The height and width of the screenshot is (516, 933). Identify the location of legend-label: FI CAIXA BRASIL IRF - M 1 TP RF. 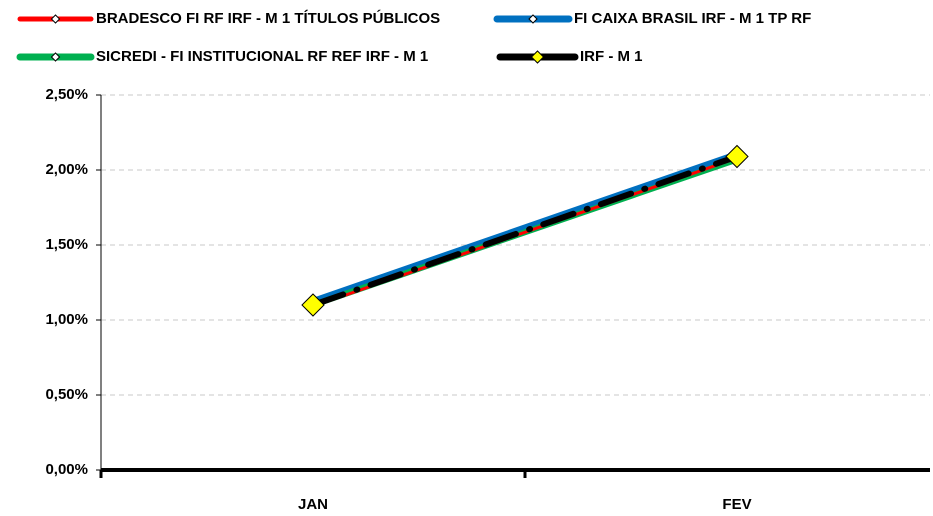
(692, 18).